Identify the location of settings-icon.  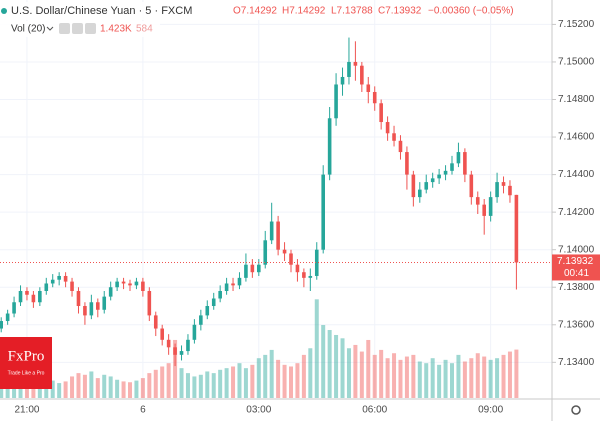
(576, 410).